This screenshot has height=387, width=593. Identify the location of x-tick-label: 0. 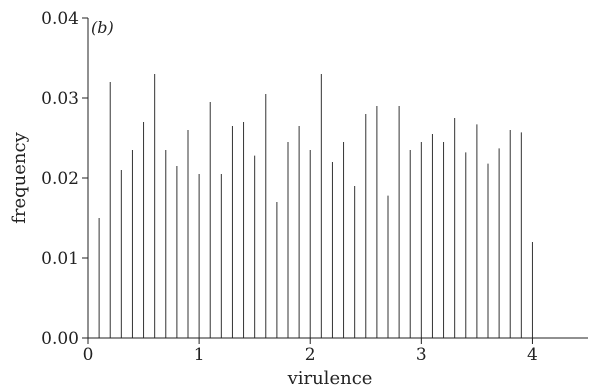
(88, 355).